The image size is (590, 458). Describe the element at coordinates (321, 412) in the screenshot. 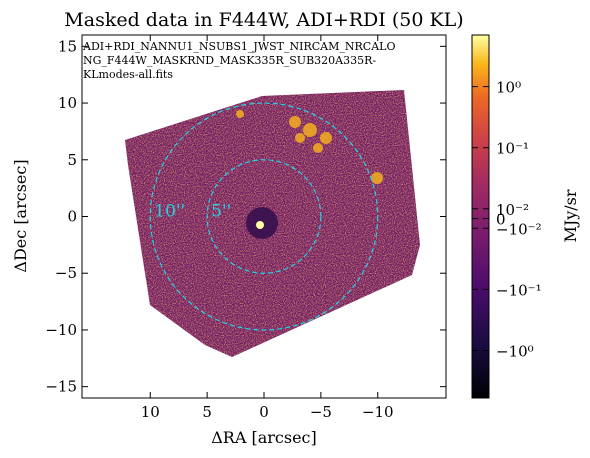

I see `x-tick-label: −5` at that location.